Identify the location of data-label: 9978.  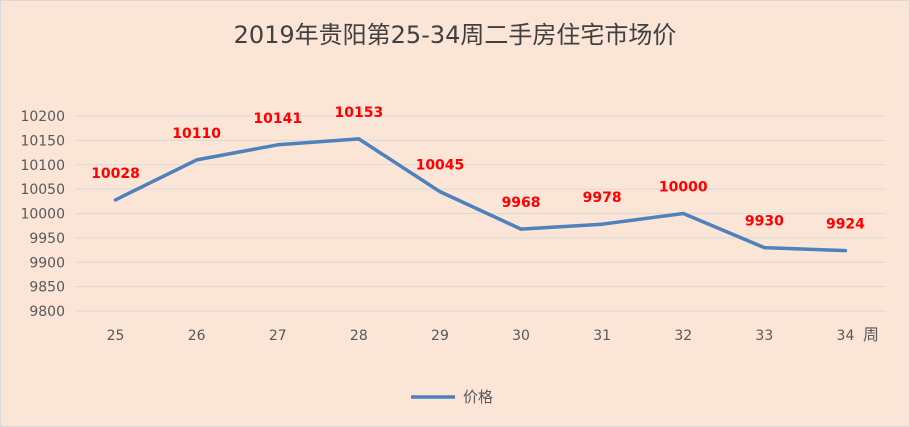
(602, 198).